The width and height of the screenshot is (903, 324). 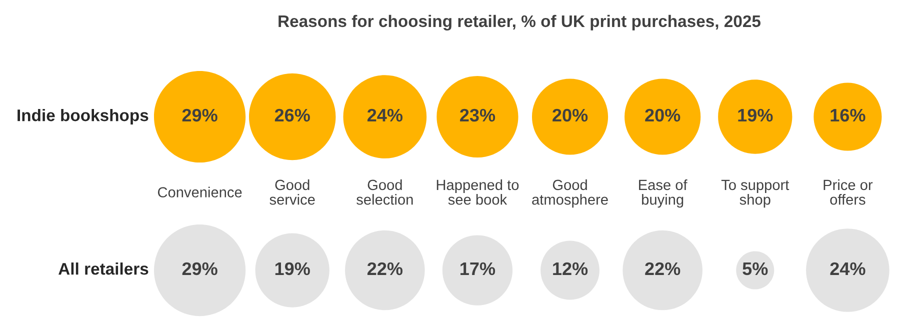 I want to click on data-label: 23%, so click(x=478, y=115).